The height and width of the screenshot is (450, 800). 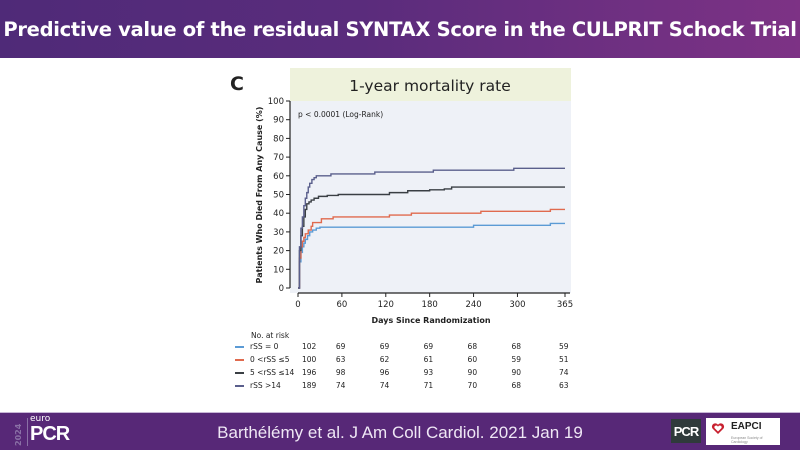 I want to click on chart-title: 1-year mortality rate, so click(x=430, y=86).